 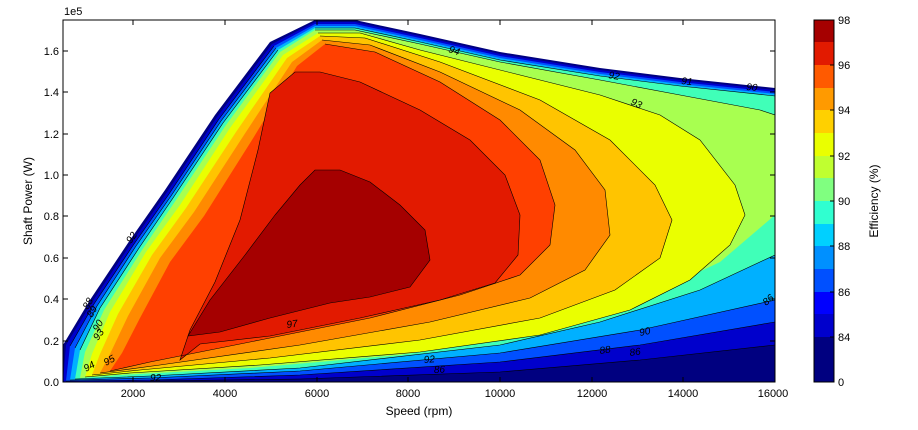 I want to click on y-tick-label: 0.0, so click(x=51, y=383).